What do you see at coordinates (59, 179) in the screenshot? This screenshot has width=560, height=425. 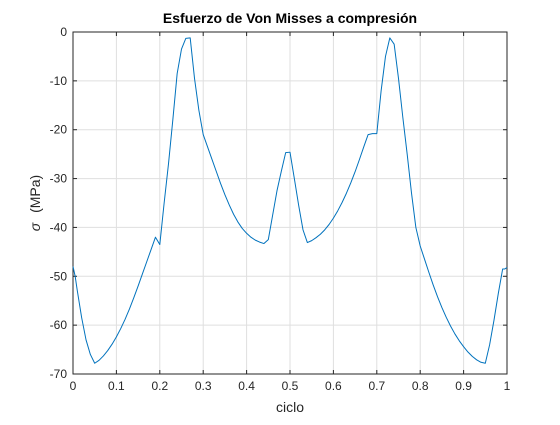 I see `y-tick-label: -30` at bounding box center [59, 179].